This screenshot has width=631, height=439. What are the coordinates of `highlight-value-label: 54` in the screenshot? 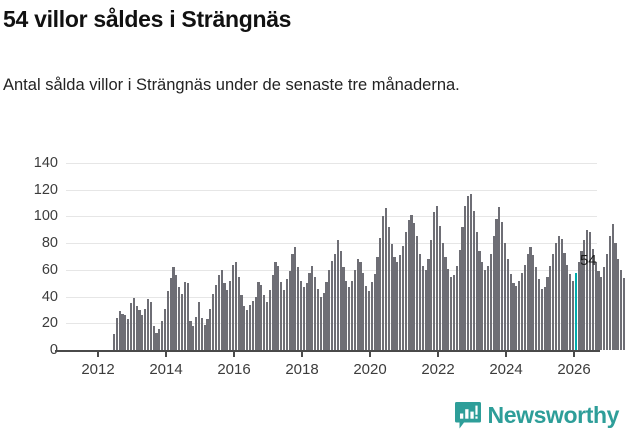 It's located at (588, 260).